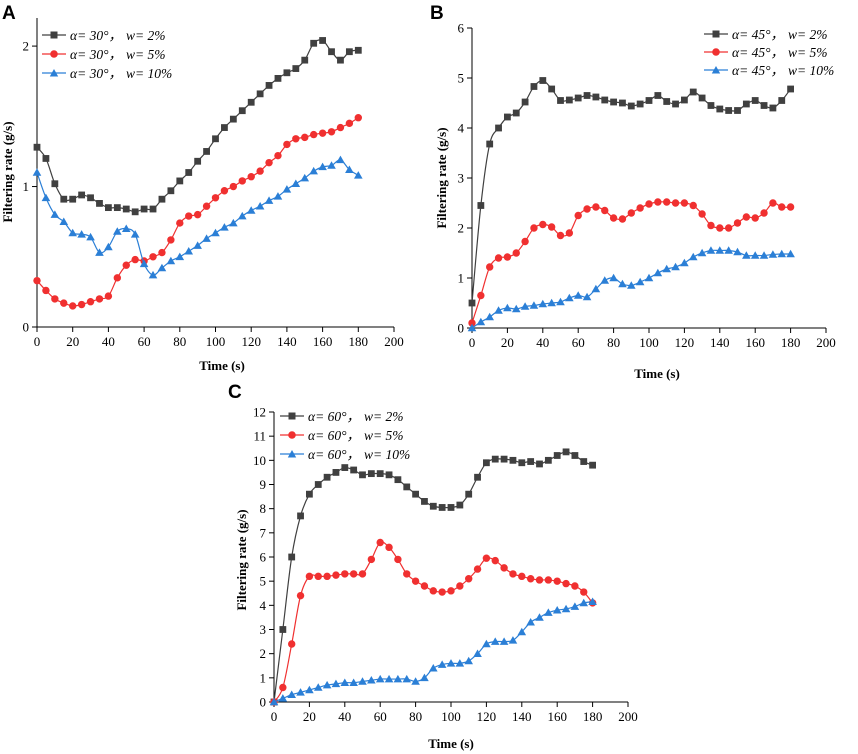 Image resolution: width=858 pixels, height=754 pixels. What do you see at coordinates (72, 341) in the screenshot?
I see `x-tick-label: 20` at bounding box center [72, 341].